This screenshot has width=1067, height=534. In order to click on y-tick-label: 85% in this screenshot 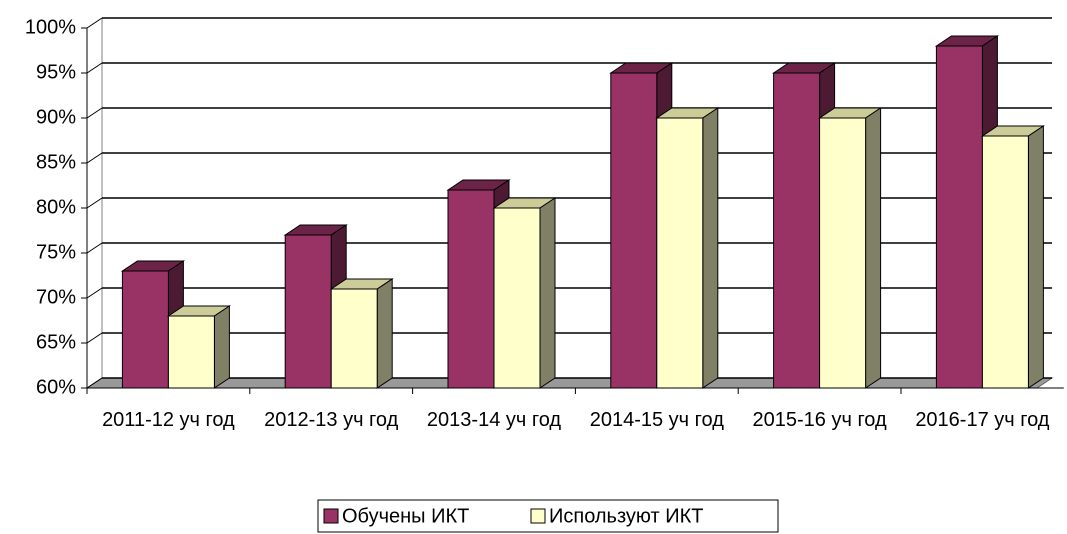, I will do `click(56, 162)`.